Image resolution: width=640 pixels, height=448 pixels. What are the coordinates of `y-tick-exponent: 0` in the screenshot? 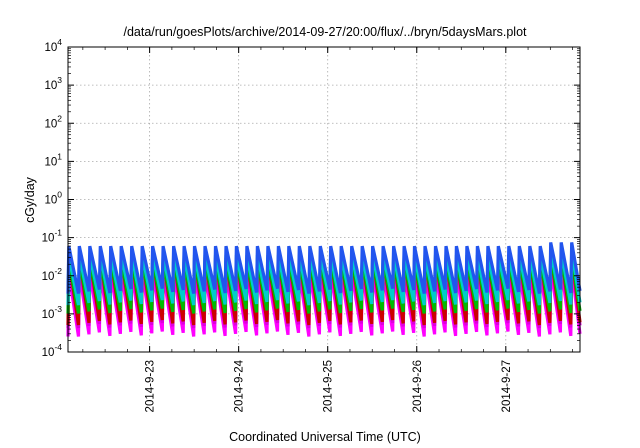 It's located at (59, 195).